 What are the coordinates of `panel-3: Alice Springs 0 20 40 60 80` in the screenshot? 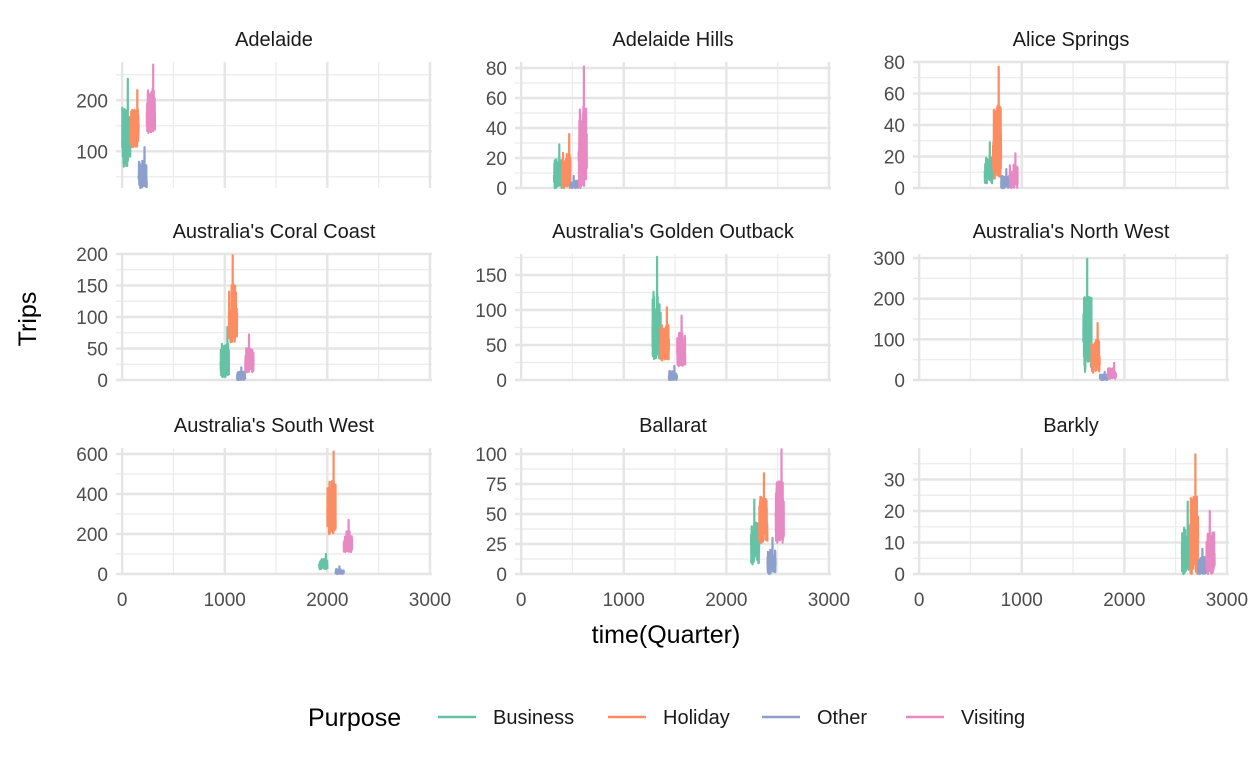 It's located at (1056, 114).